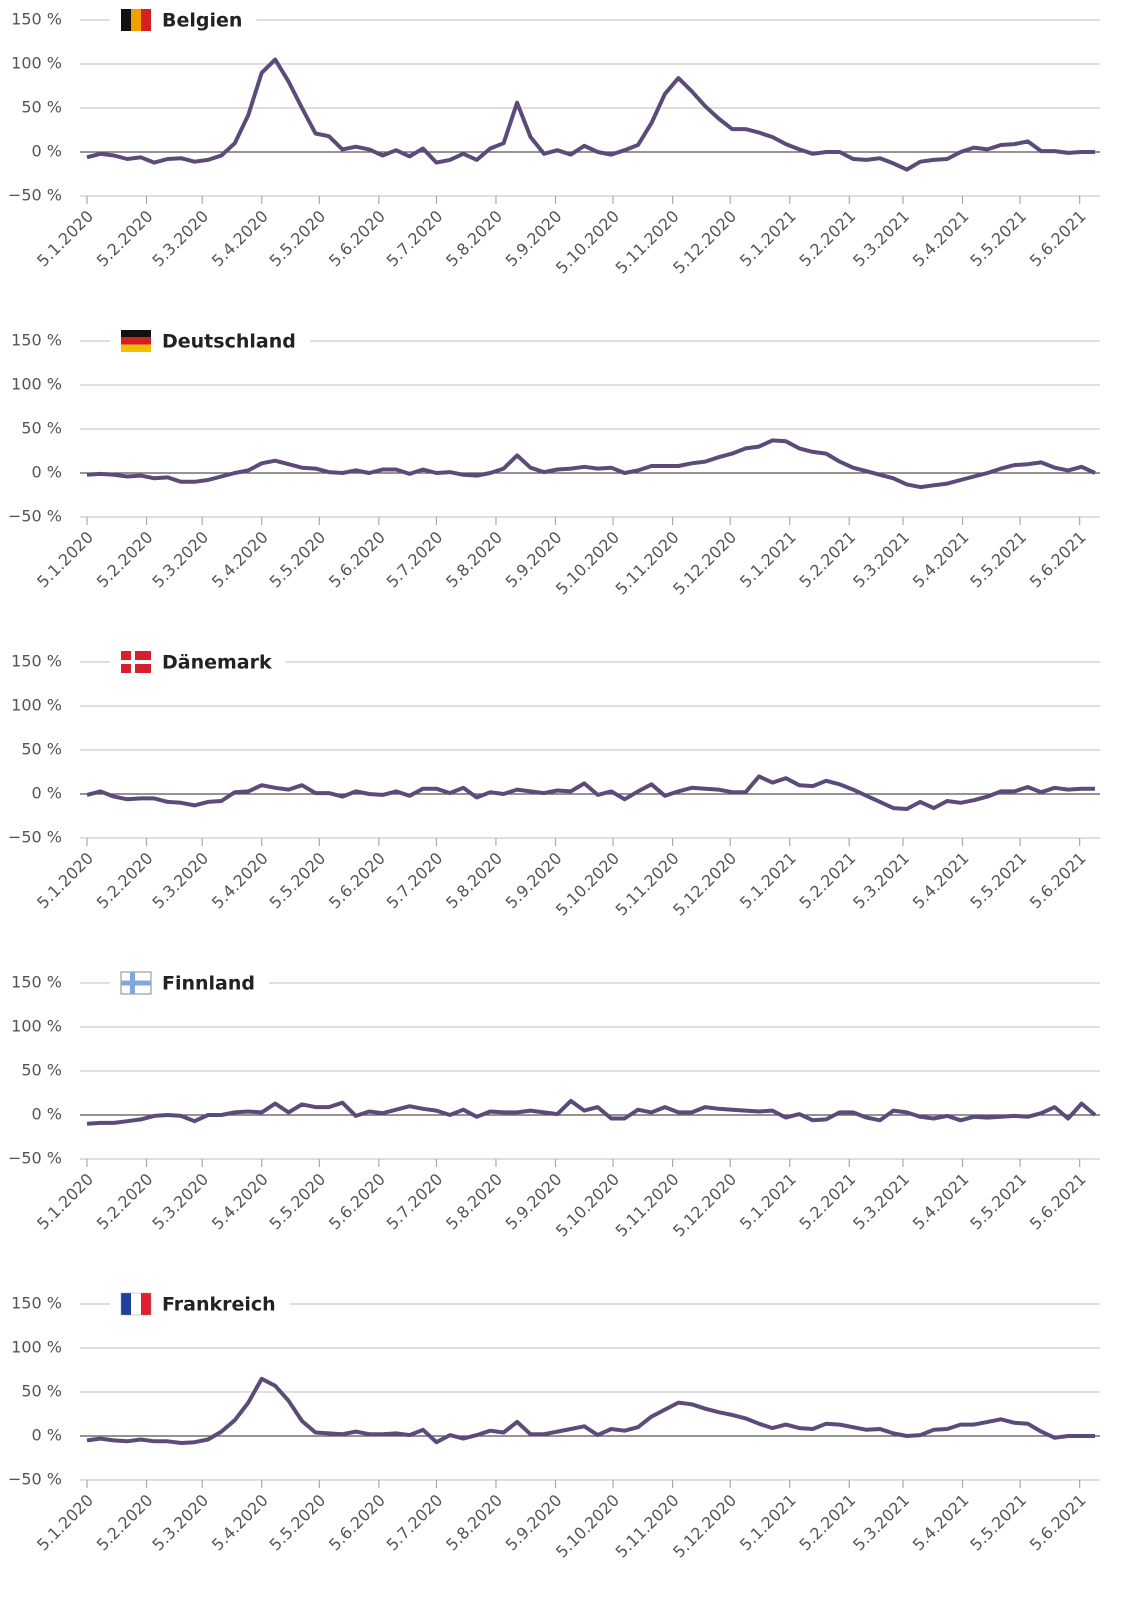  What do you see at coordinates (208, 984) in the screenshot?
I see `series-title: Finnland` at bounding box center [208, 984].